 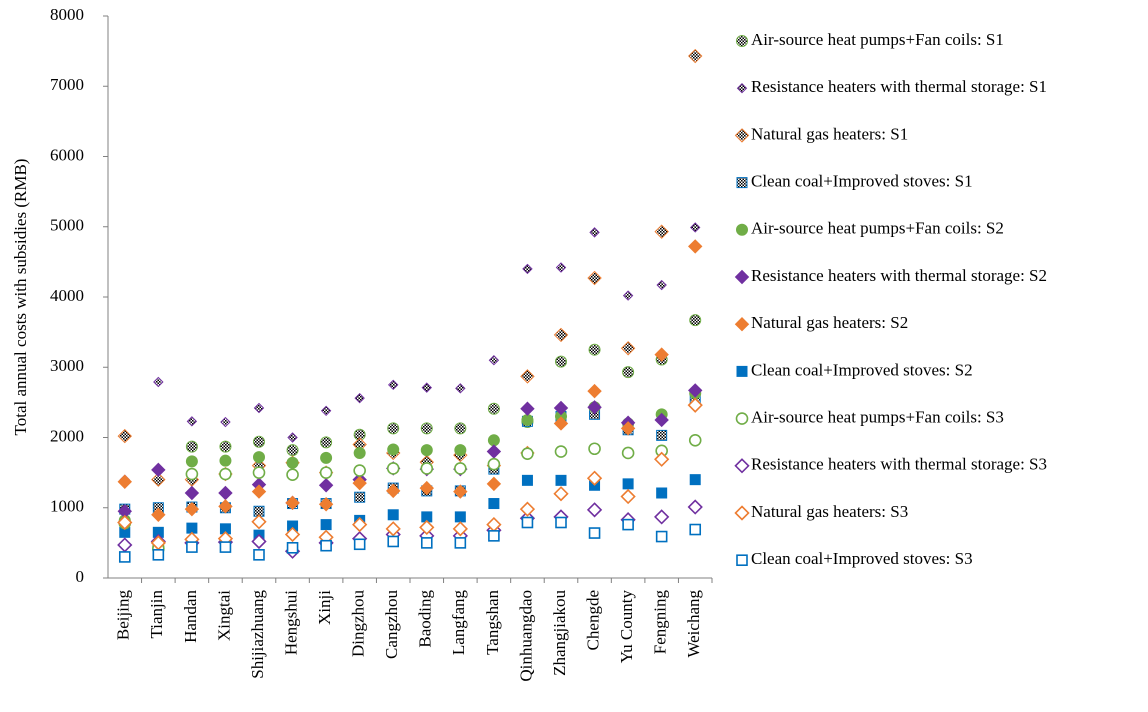 What do you see at coordinates (223, 615) in the screenshot?
I see `x-tick-label: Xingtai` at bounding box center [223, 615].